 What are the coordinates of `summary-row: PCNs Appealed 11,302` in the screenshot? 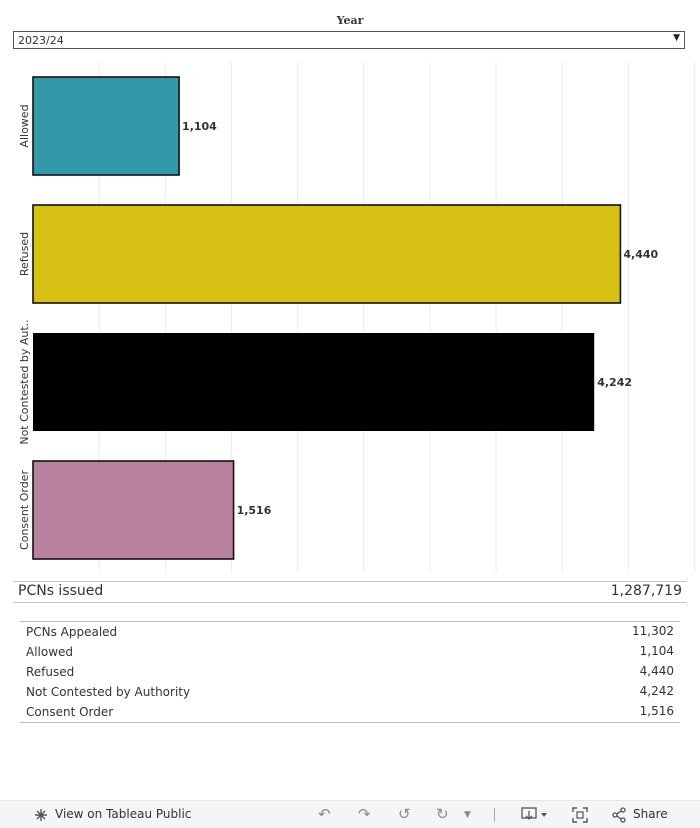 It's located at (350, 632).